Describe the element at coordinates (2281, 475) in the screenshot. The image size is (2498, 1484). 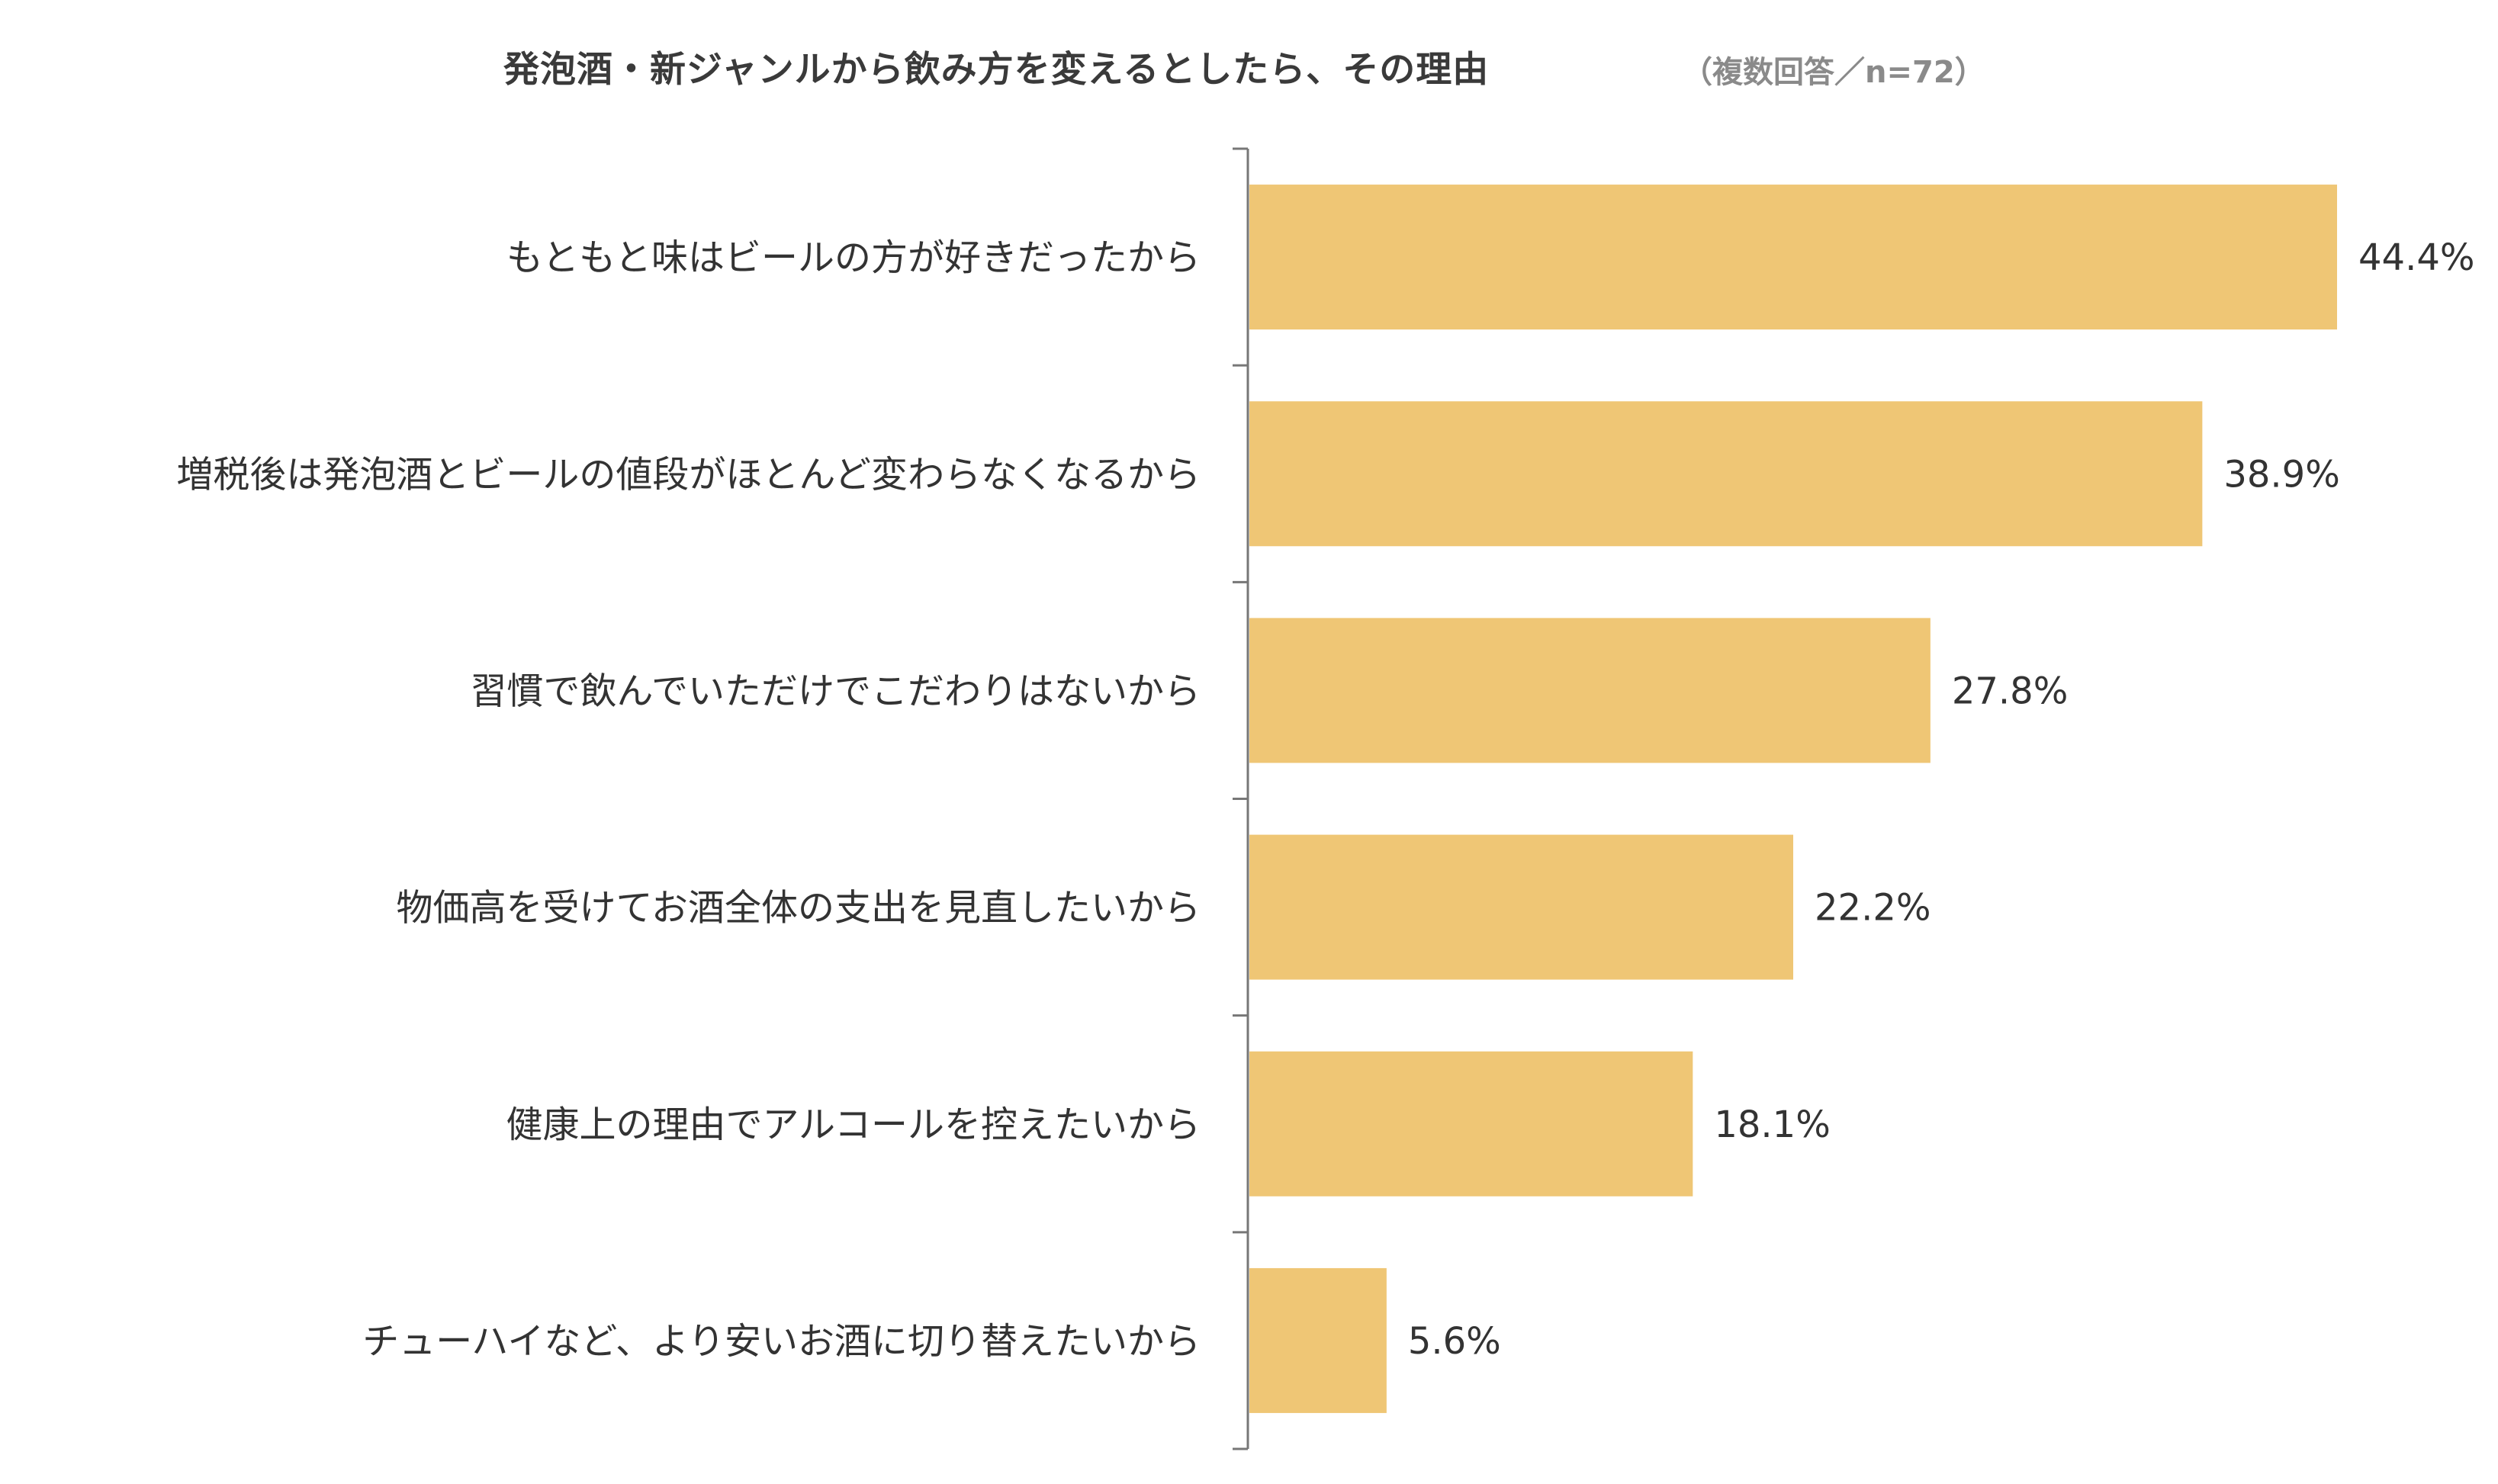
I see `data-label: 38.9%` at that location.